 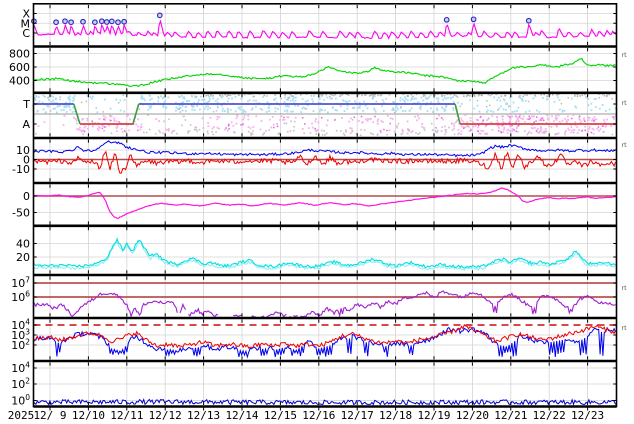 I want to click on y-tick-label: 100, so click(x=20, y=400).